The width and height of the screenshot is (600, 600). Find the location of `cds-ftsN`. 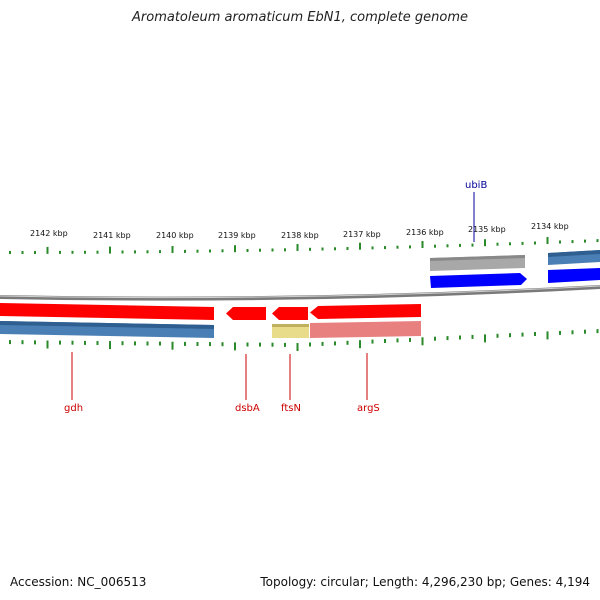

cds-ftsN is located at coordinates (290, 313).